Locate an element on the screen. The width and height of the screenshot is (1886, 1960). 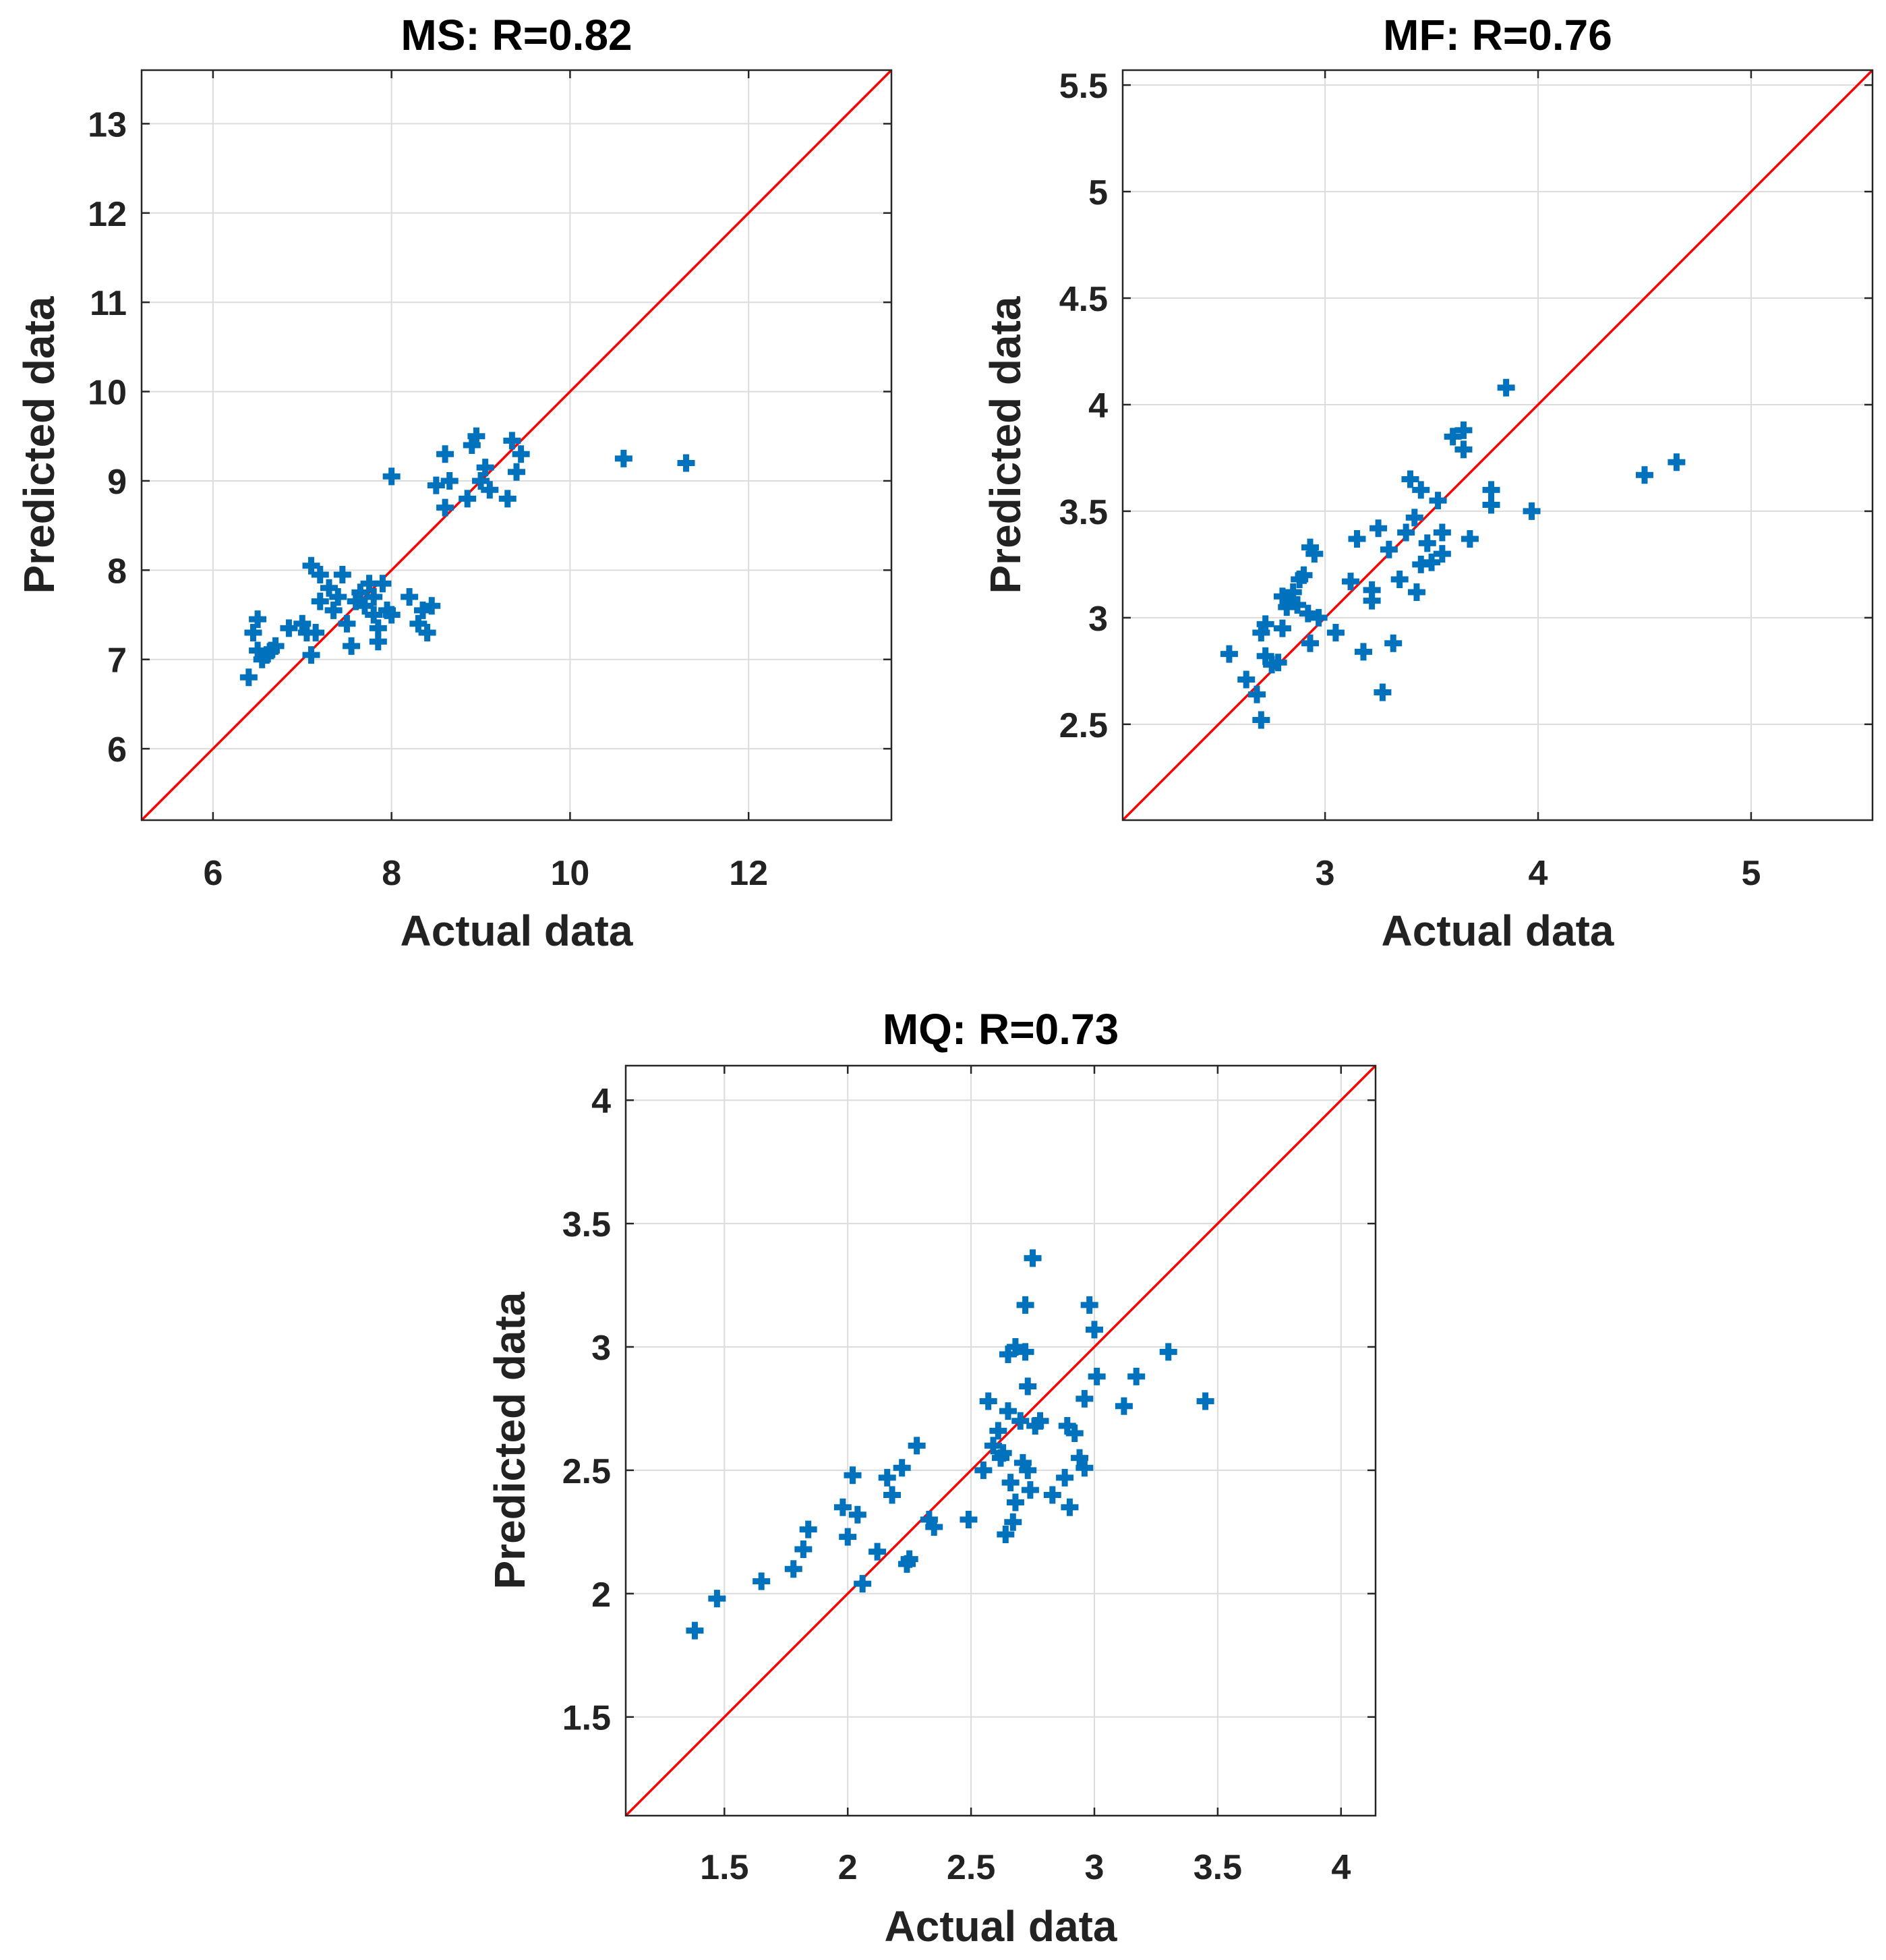
ms-y-tick-label: 10 is located at coordinates (107, 393).